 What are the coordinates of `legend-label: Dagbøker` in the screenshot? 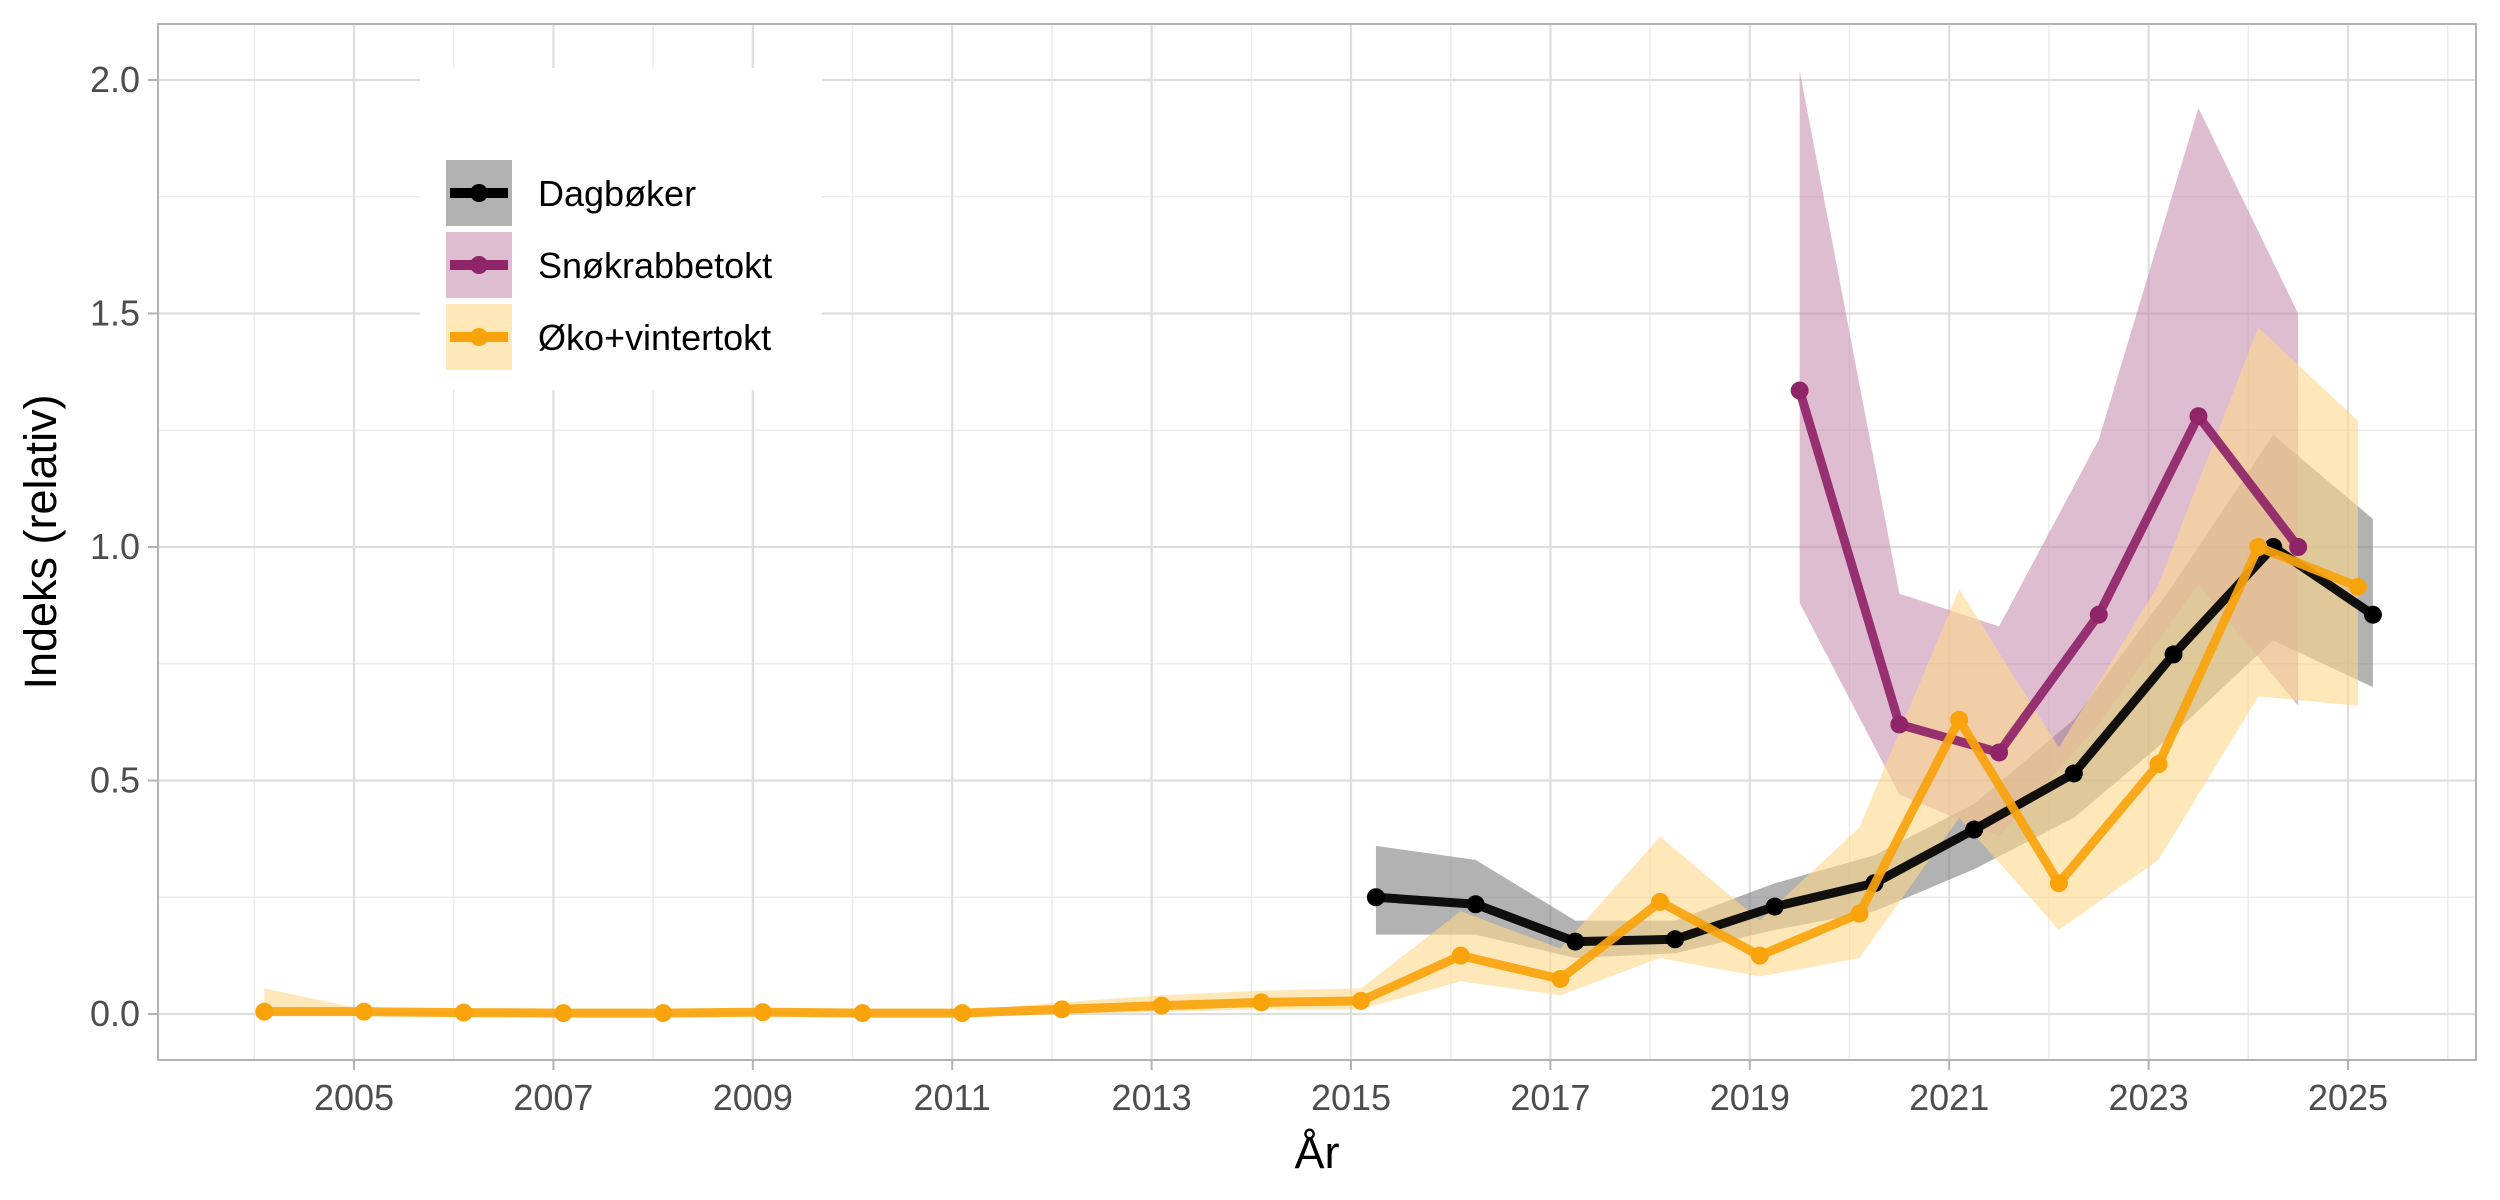 It's located at (617, 193).